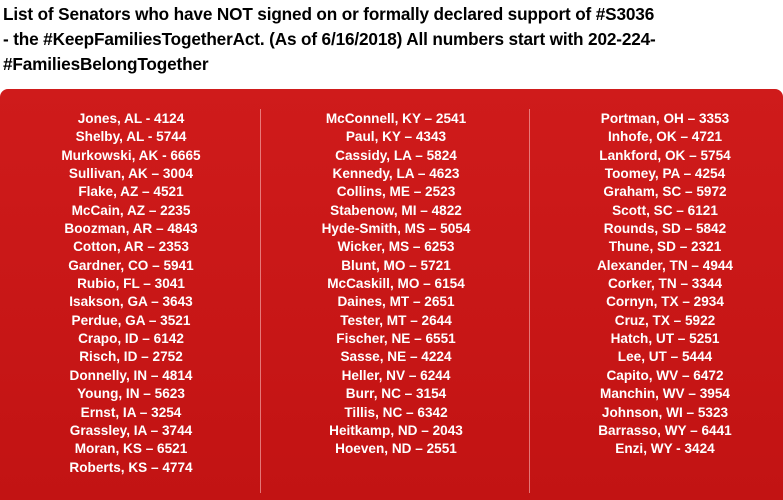 Image resolution: width=783 pixels, height=500 pixels. Describe the element at coordinates (665, 412) in the screenshot. I see `senator-entry: Johnson, WI – 5323` at that location.